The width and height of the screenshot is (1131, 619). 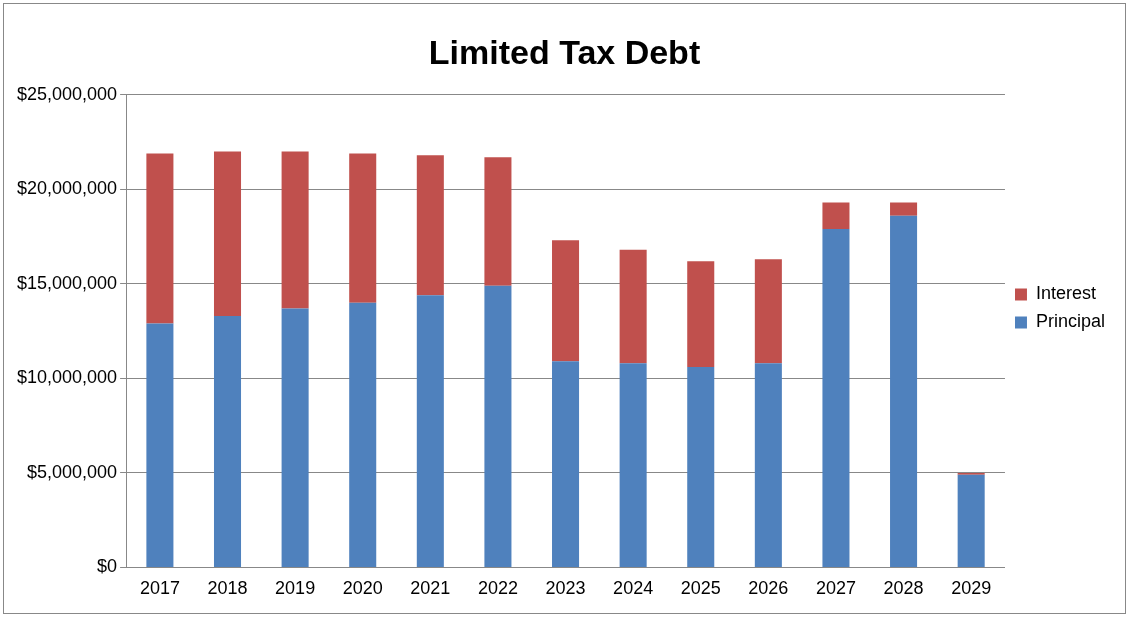 What do you see at coordinates (67, 282) in the screenshot?
I see `y-tick-label: $15,000,000` at bounding box center [67, 282].